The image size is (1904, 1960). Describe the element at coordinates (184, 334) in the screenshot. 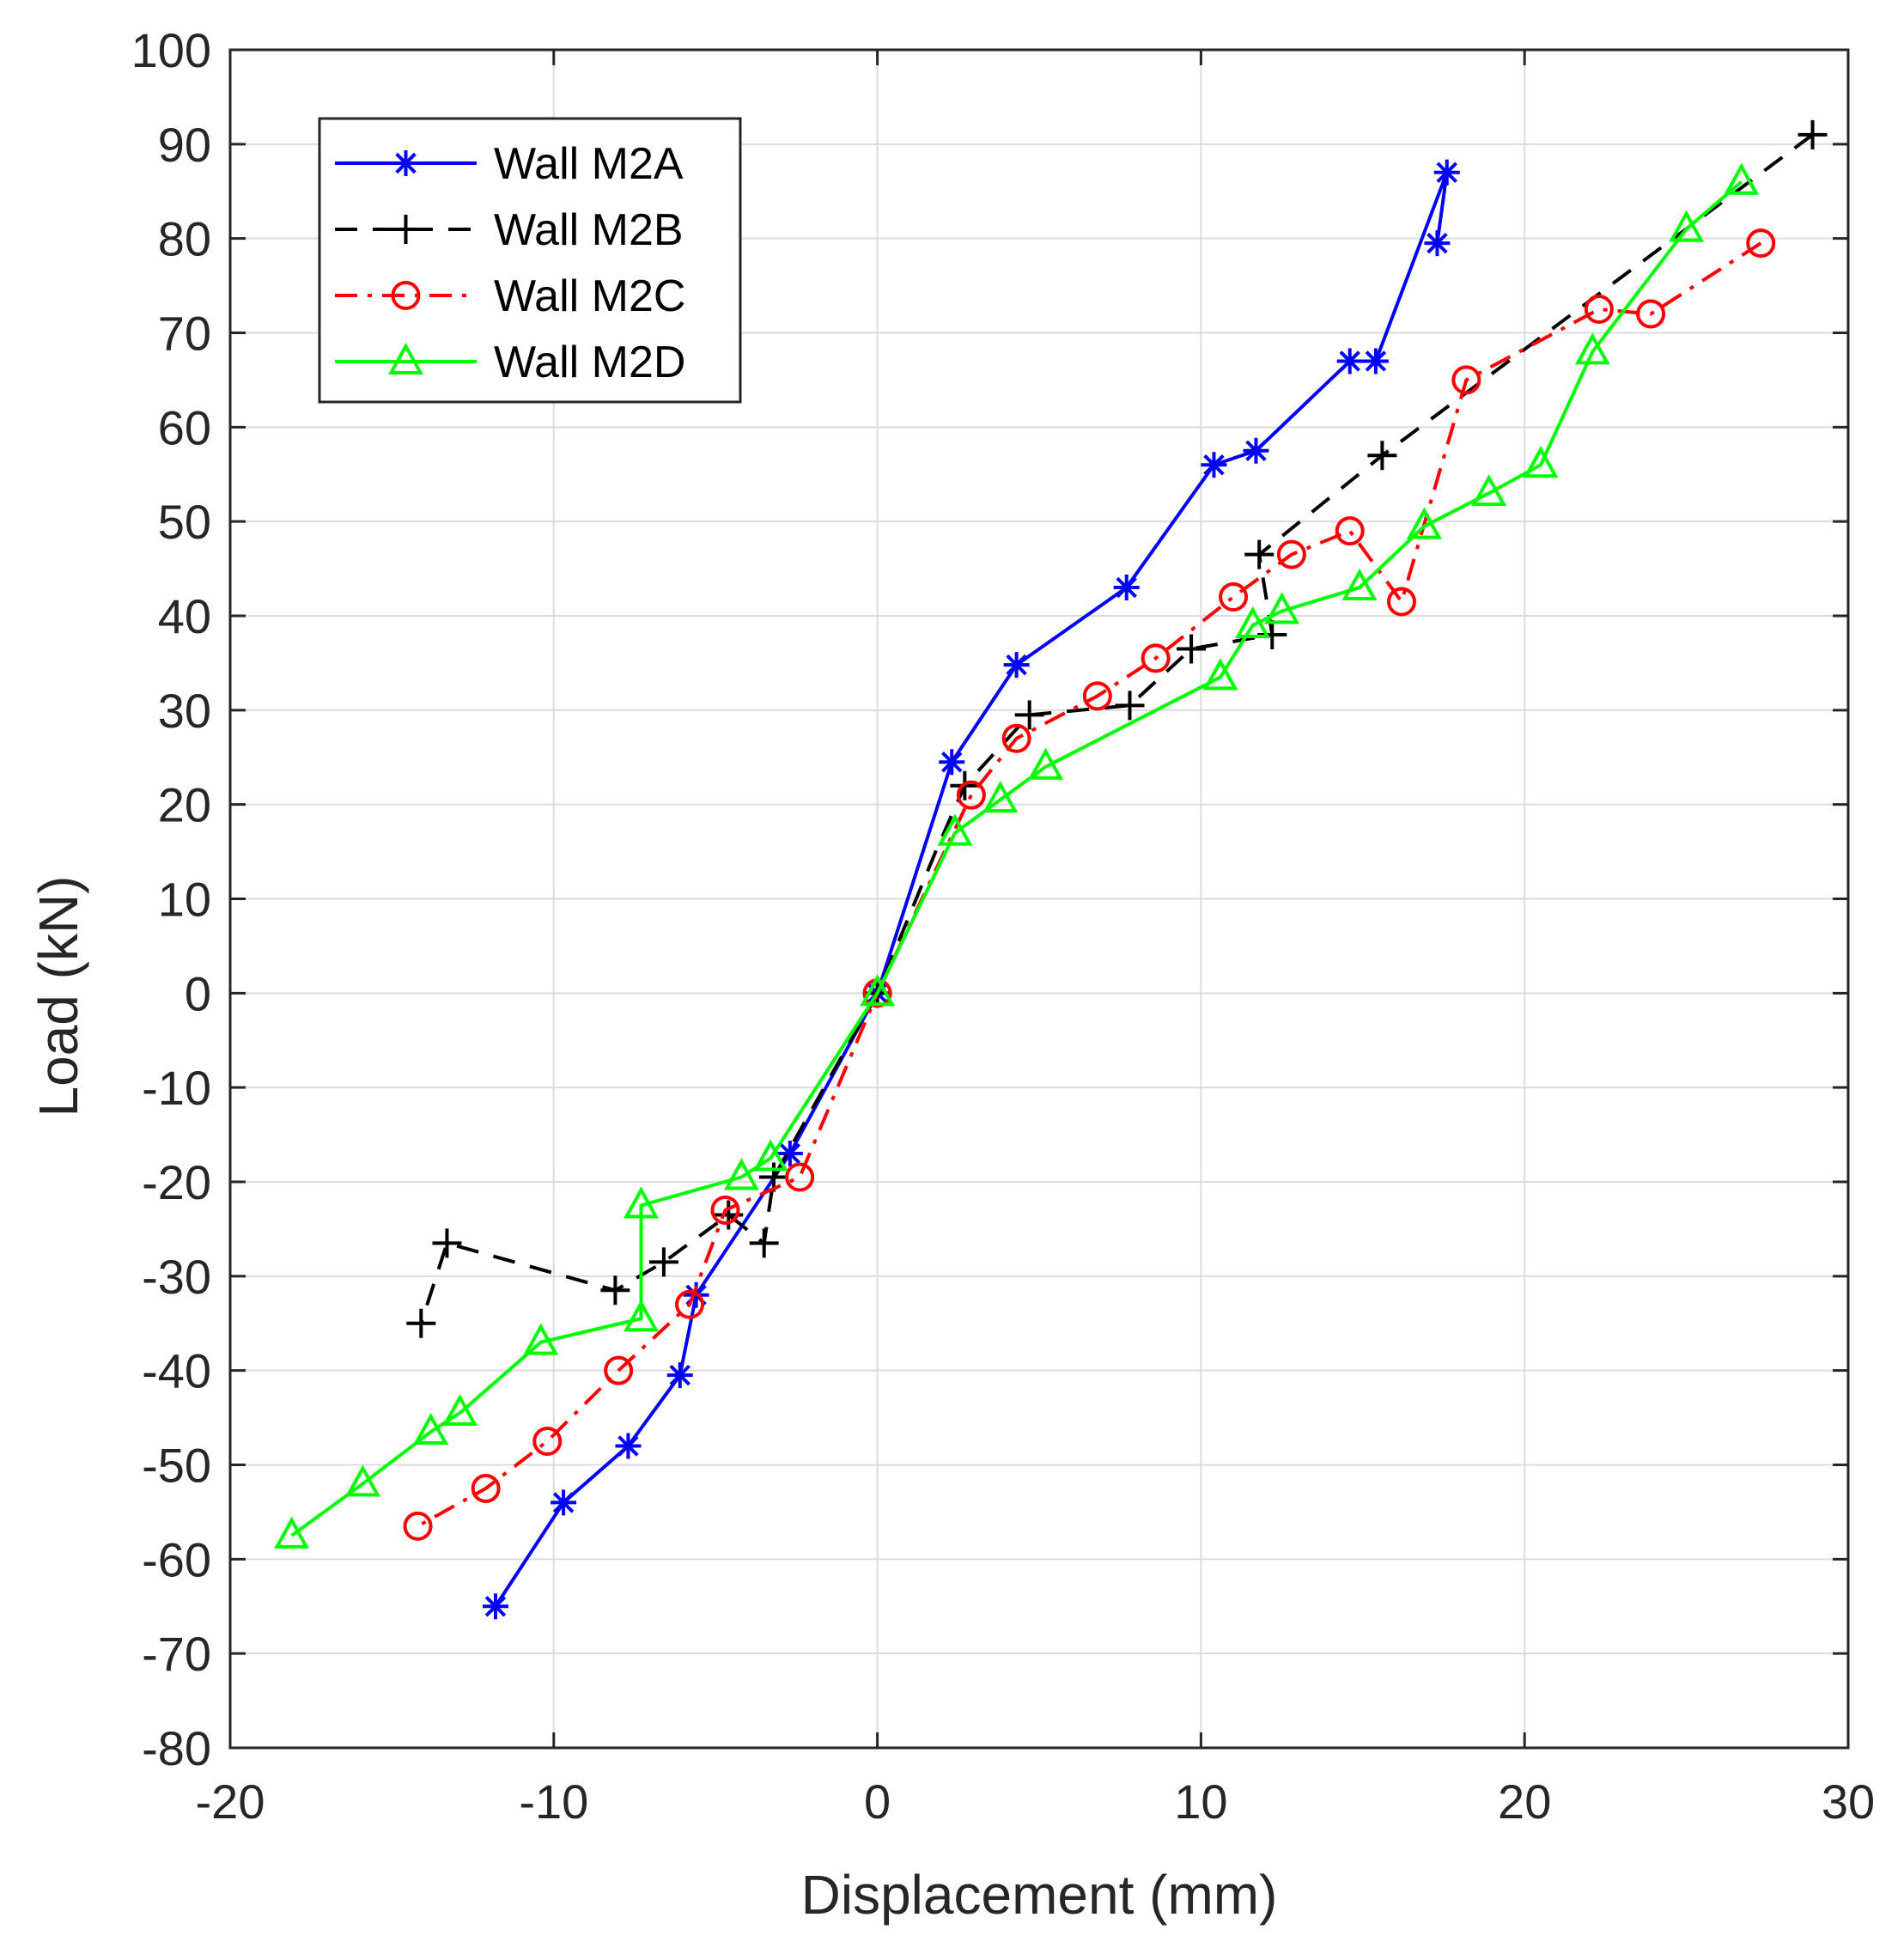

I see `y-tick-label: 70` at that location.